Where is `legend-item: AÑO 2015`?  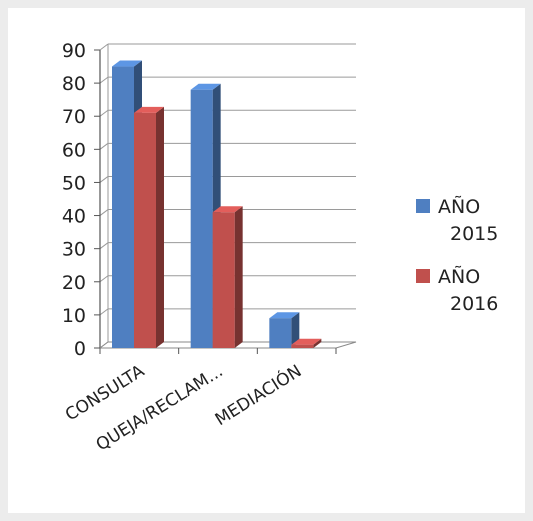
legend-item: AÑO 2015 is located at coordinates (457, 220).